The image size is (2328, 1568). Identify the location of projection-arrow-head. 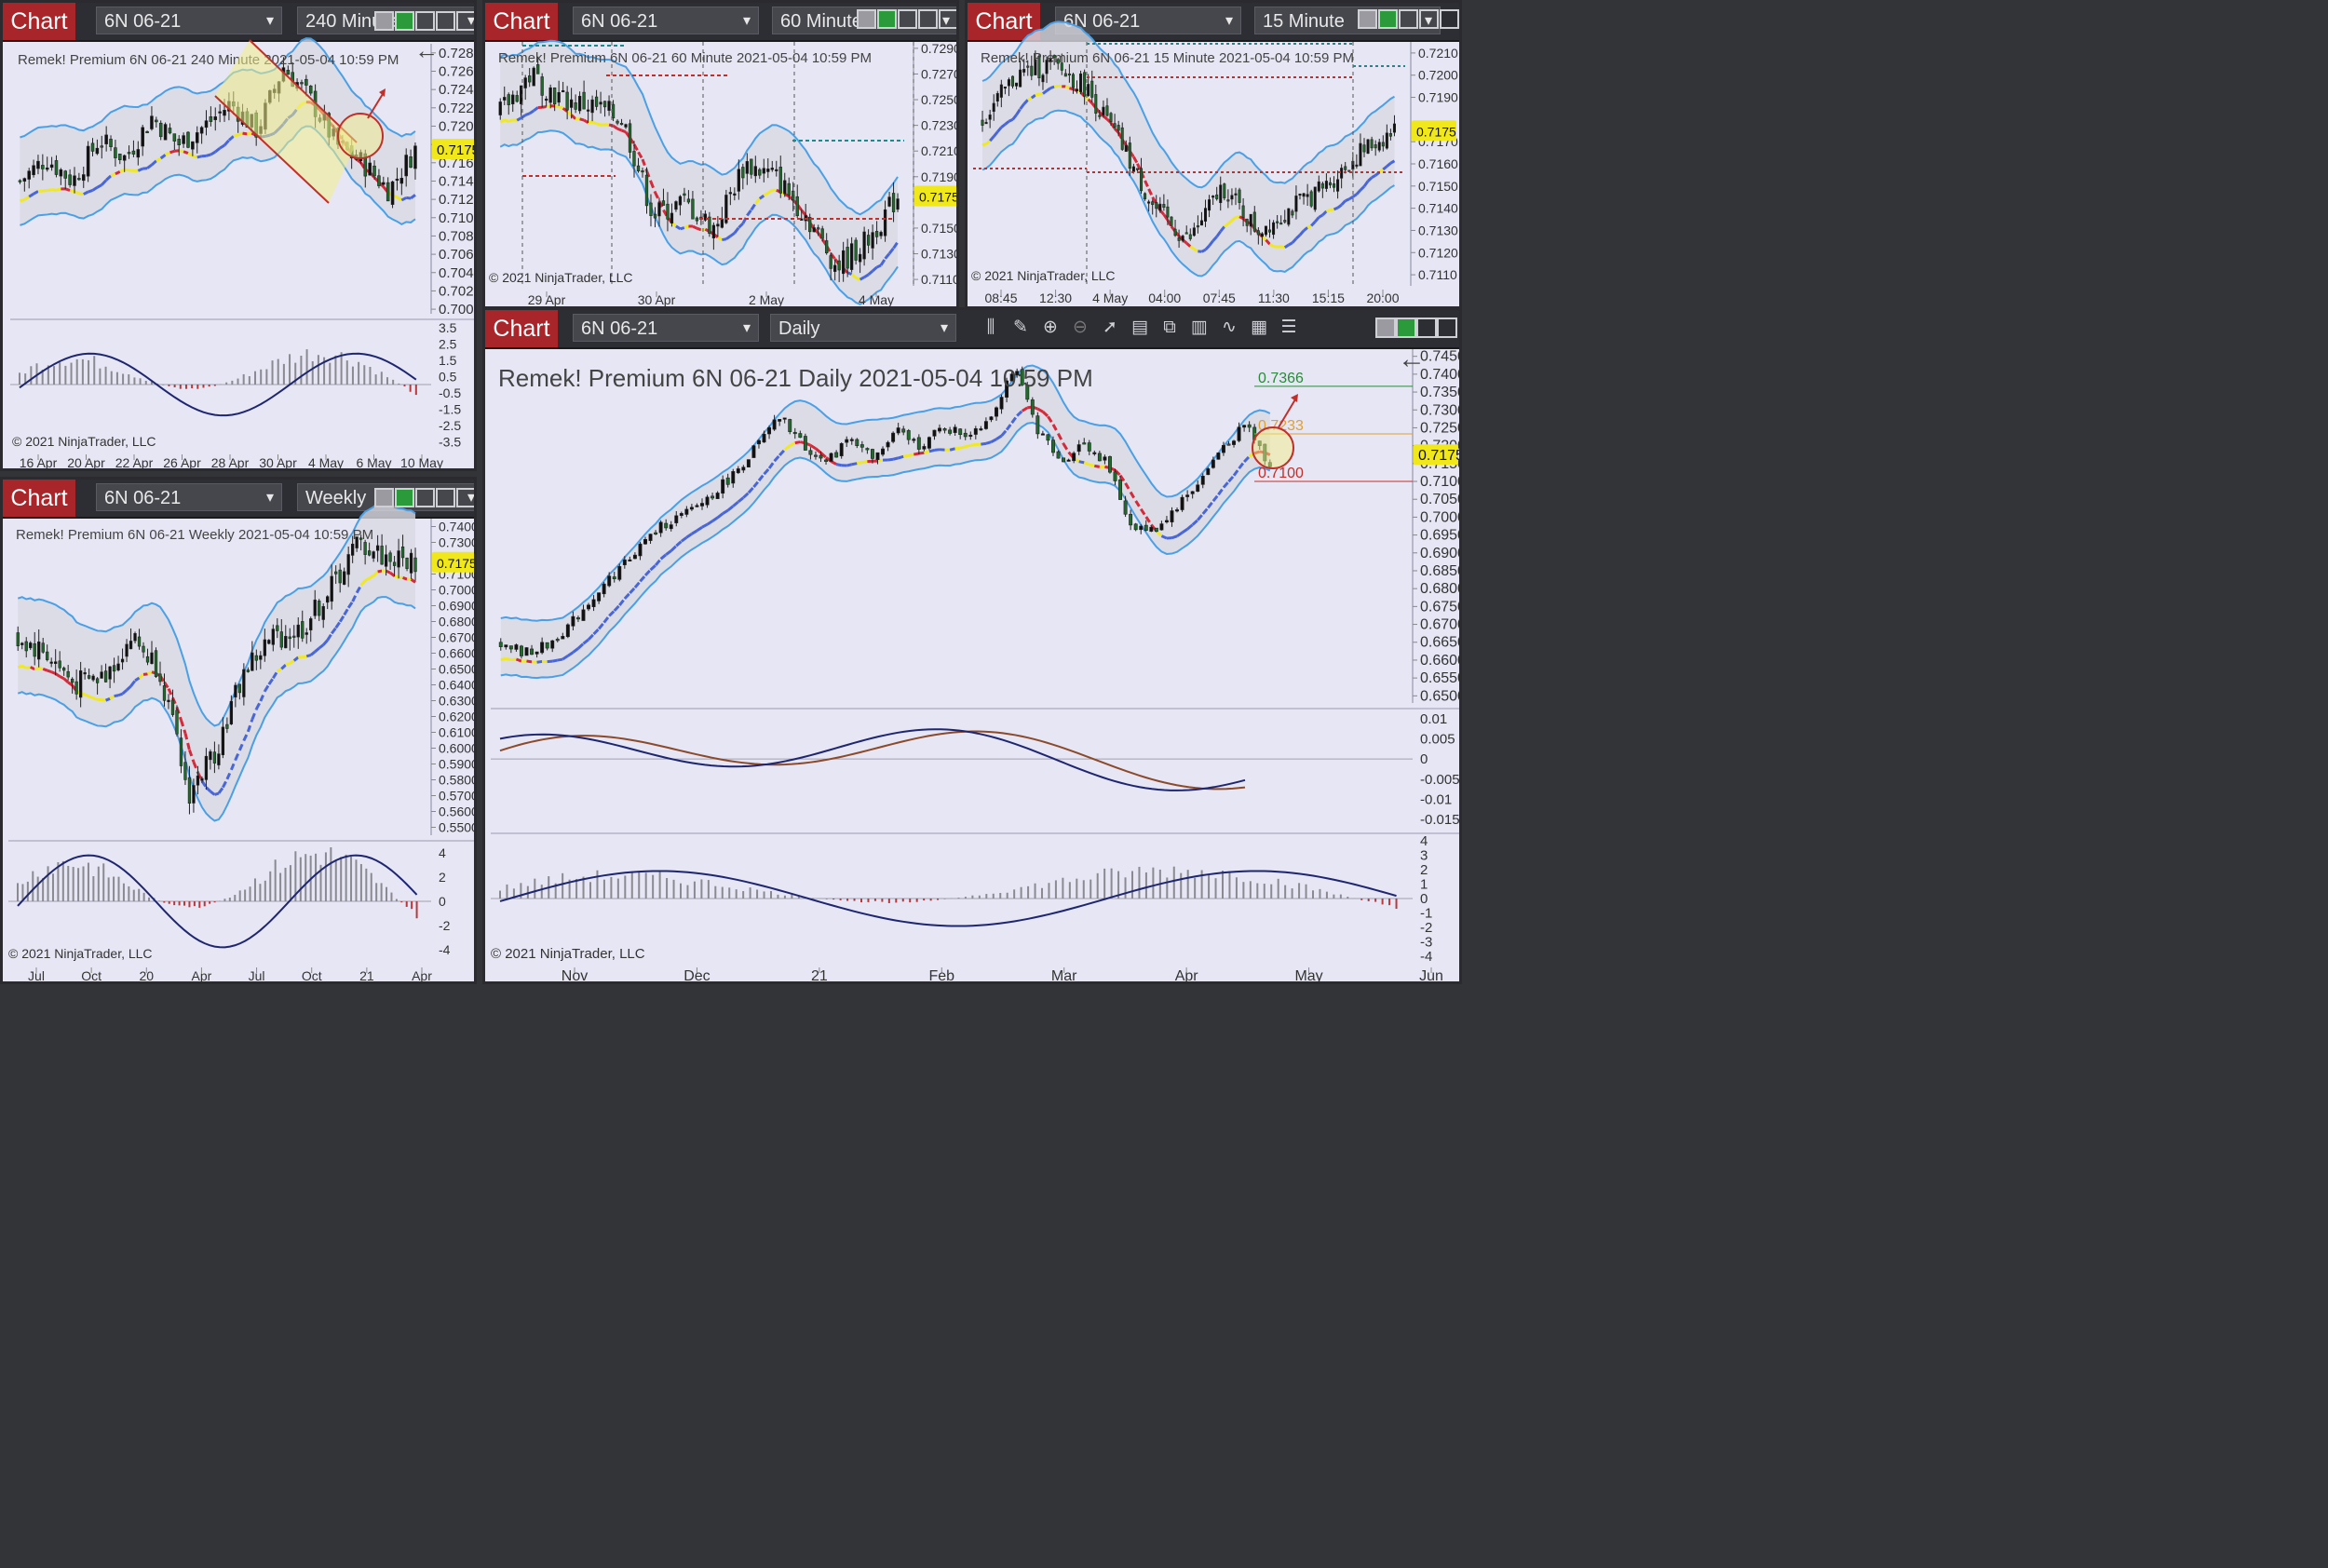
(382, 92).